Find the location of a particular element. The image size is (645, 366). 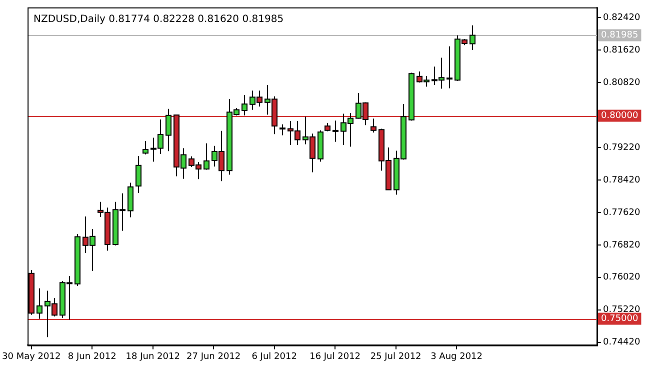

x-tick-label: 3 Aug 2012 is located at coordinates (456, 357).